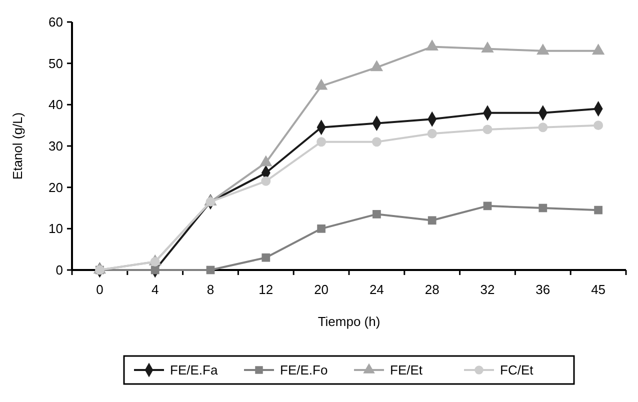 The height and width of the screenshot is (402, 638). Describe the element at coordinates (349, 321) in the screenshot. I see `x-axis-title: Tiempo (h)` at that location.